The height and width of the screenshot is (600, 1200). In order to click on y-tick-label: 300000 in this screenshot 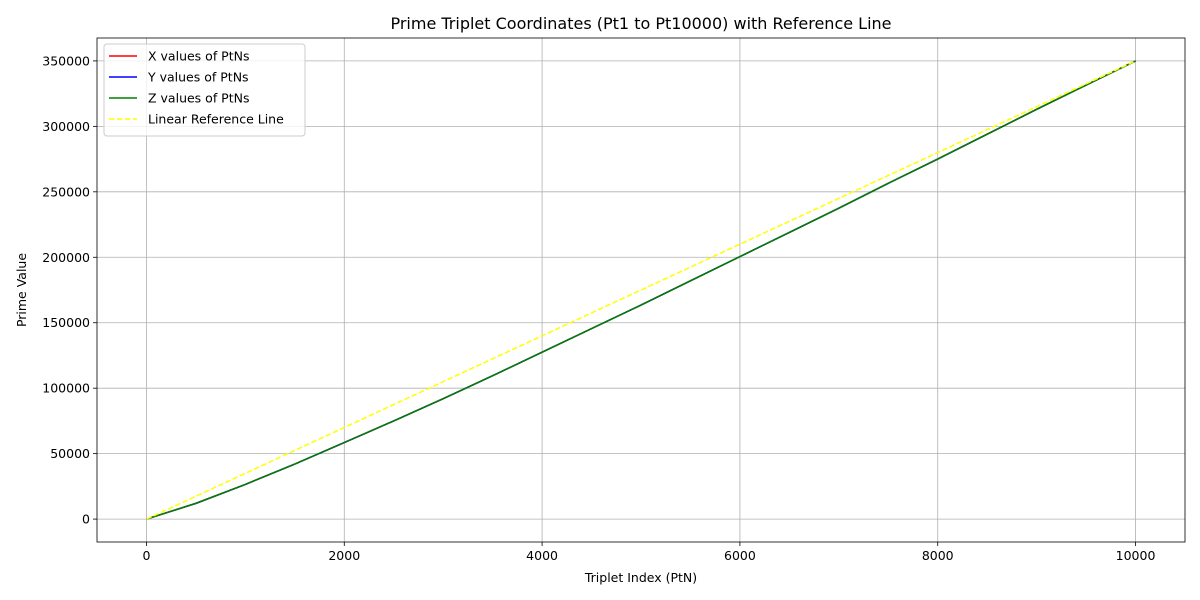, I will do `click(66, 126)`.